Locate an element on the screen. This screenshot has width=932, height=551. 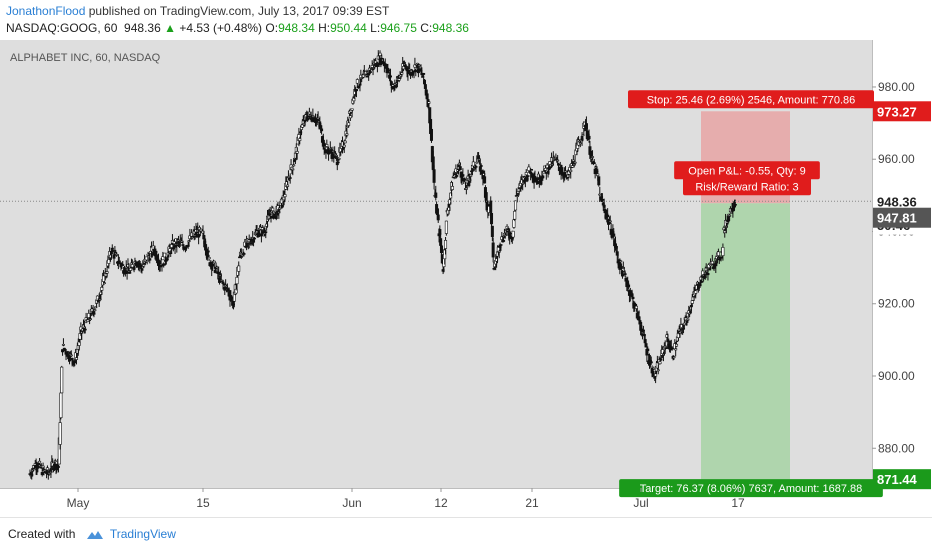
x-tick-label: May is located at coordinates (78, 503).